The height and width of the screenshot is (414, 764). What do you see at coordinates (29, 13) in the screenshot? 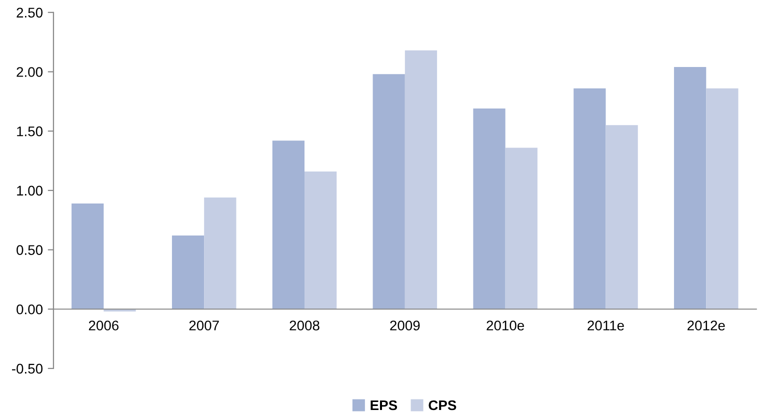
I see `y-tick-label: 2.50` at bounding box center [29, 13].